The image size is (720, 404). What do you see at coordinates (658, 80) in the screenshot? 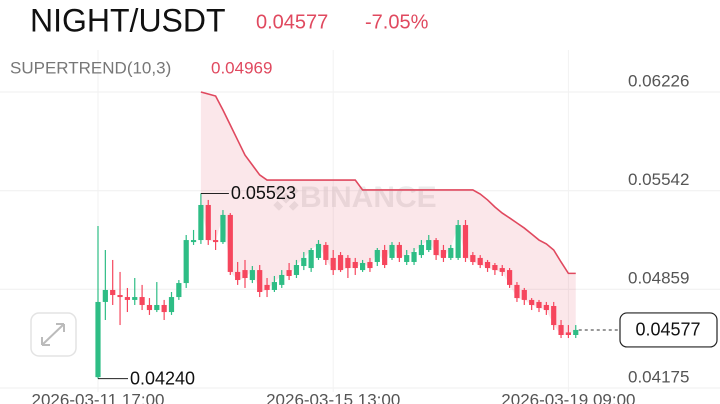
I see `y-tick-label: 0.06226` at bounding box center [658, 80].